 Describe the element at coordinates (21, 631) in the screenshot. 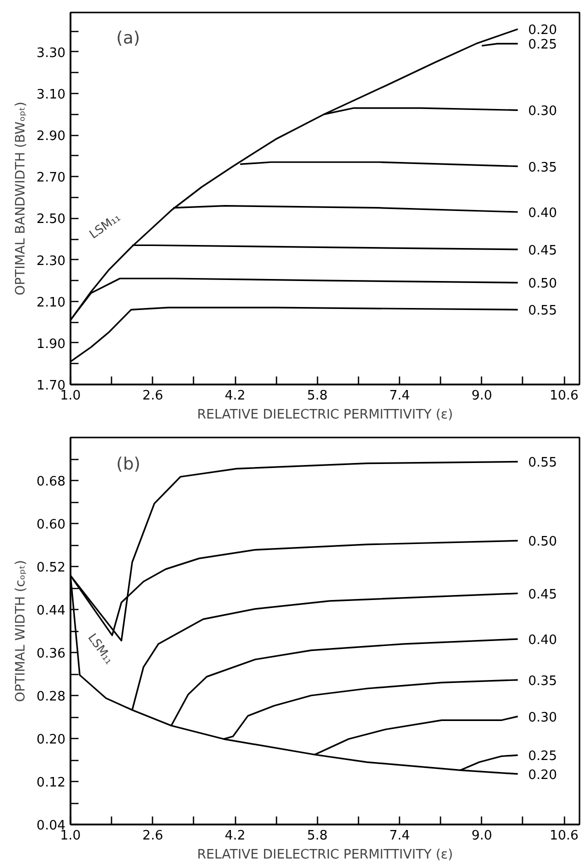

I see `y-axis-title: OPTIMAL WIDTH (cₒₚₜ)` at that location.